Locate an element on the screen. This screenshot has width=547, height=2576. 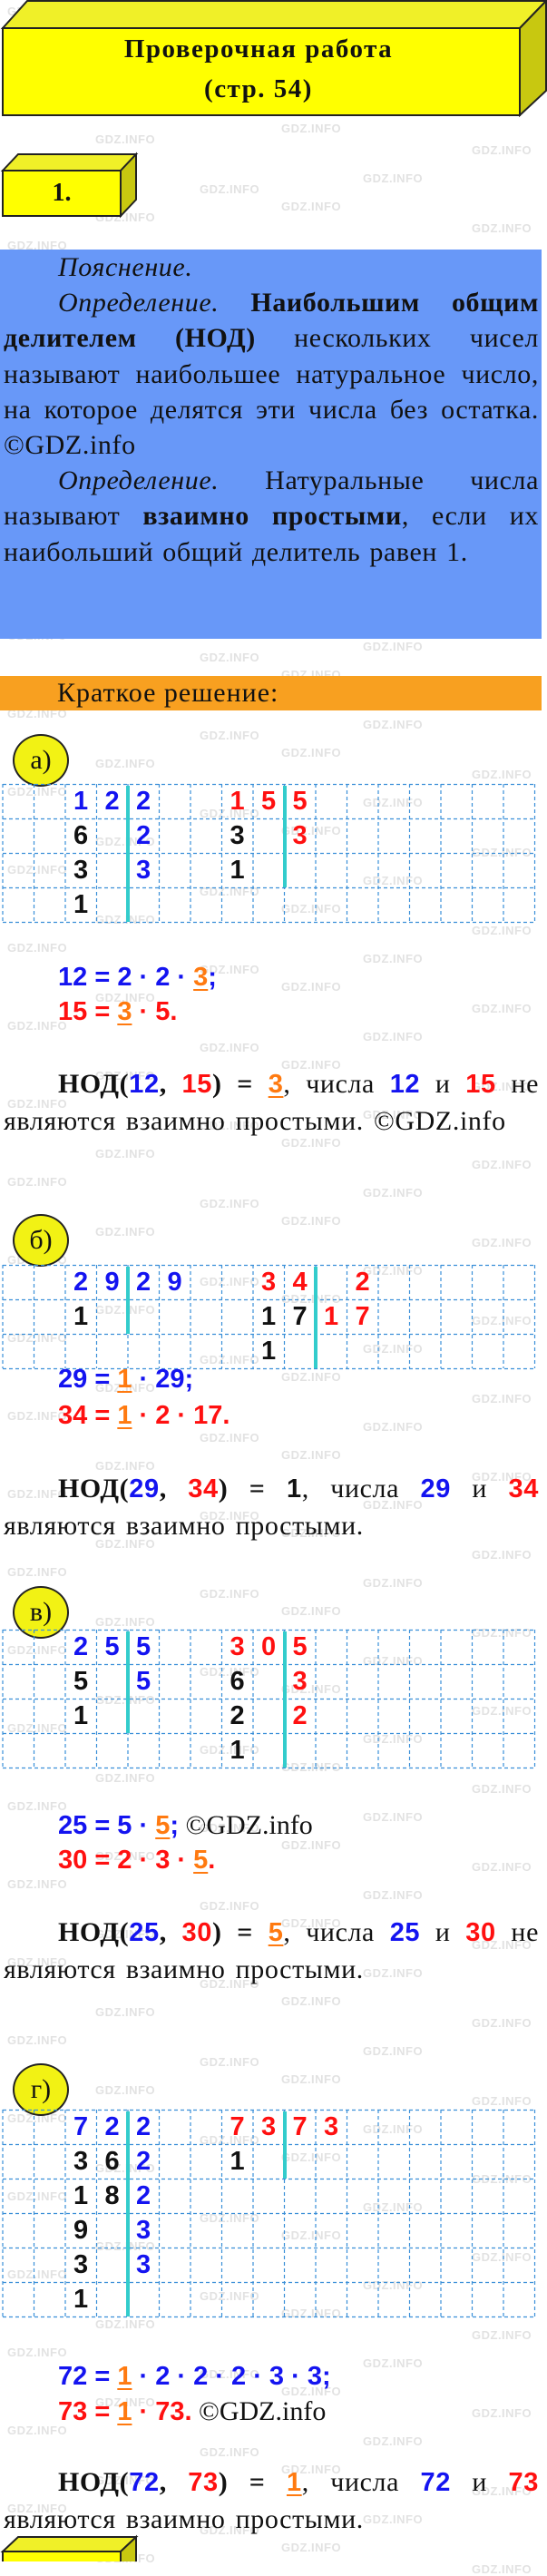
page-title-line1: Проверочная работа is located at coordinates (258, 49).